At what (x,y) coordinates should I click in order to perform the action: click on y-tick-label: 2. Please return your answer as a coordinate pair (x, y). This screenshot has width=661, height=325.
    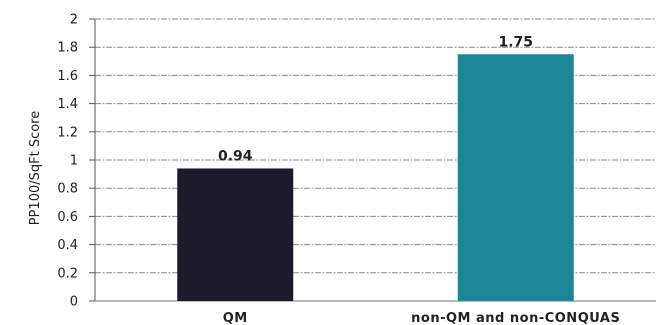
    Looking at the image, I should click on (74, 20).